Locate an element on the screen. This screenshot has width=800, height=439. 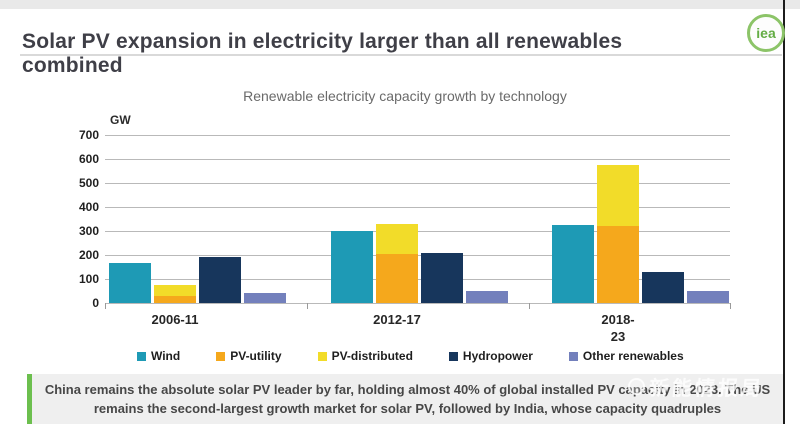
title-divider is located at coordinates (401, 55).